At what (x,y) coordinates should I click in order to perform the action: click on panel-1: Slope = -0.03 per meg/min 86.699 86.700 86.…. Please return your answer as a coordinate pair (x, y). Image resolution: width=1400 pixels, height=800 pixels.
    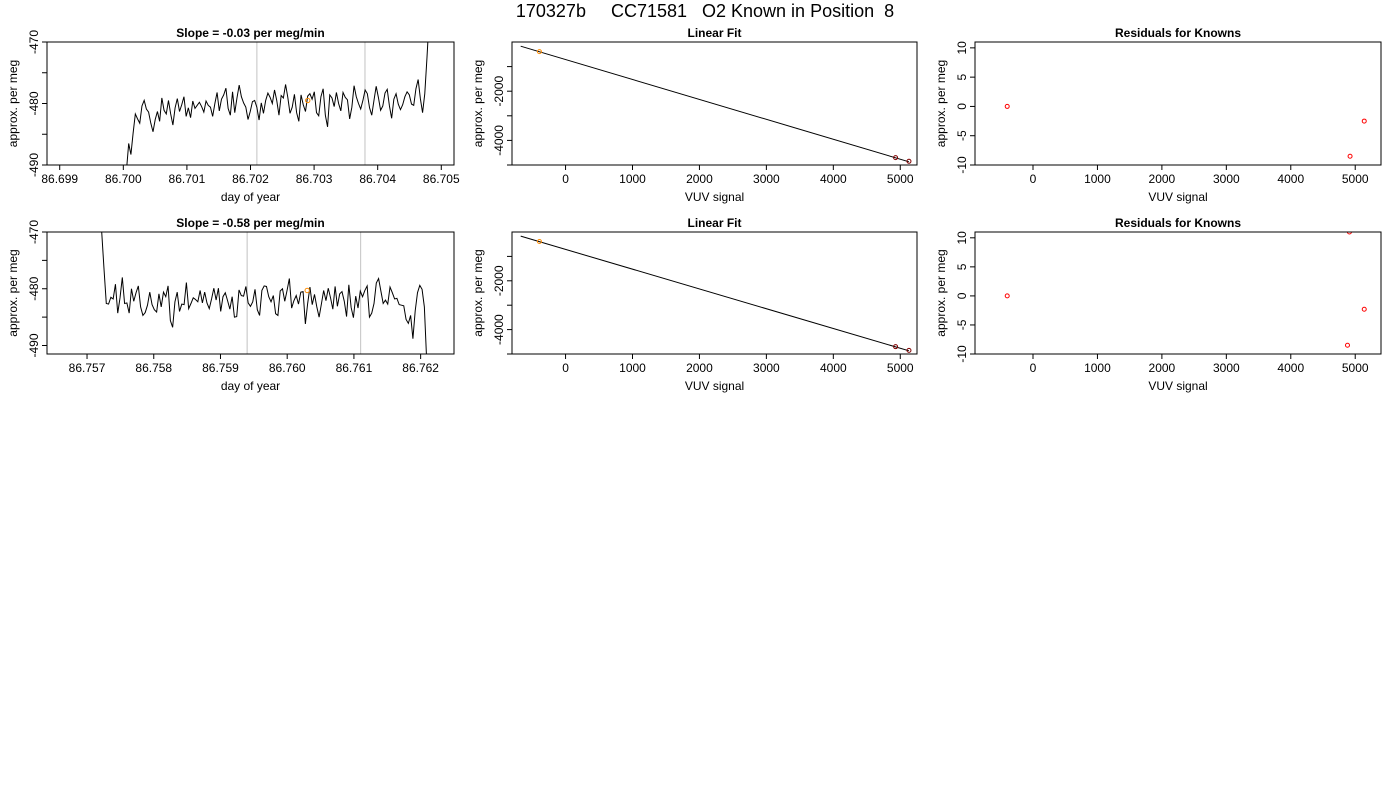
    Looking at the image, I should click on (233, 115).